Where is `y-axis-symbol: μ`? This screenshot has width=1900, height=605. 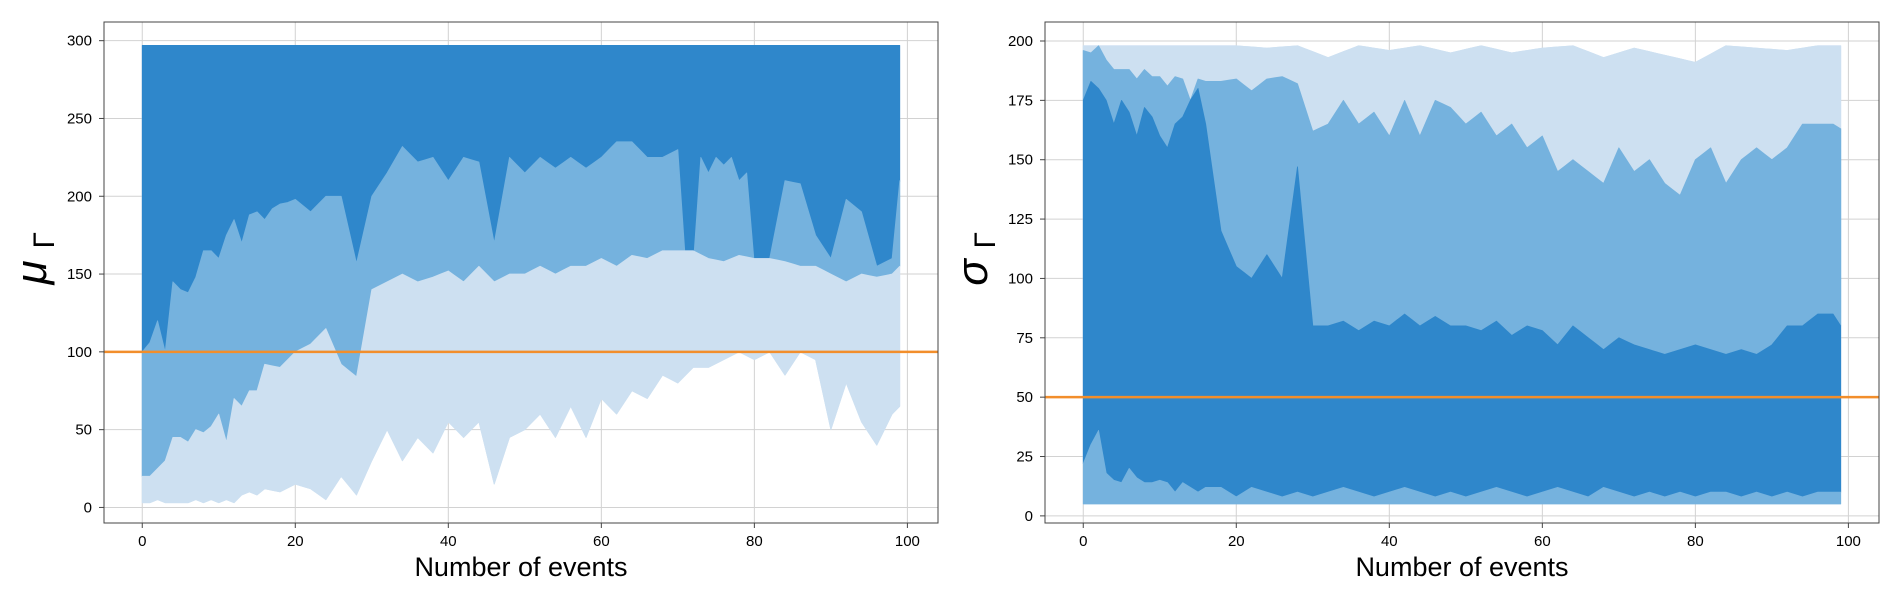
y-axis-symbol: μ is located at coordinates (31, 272).